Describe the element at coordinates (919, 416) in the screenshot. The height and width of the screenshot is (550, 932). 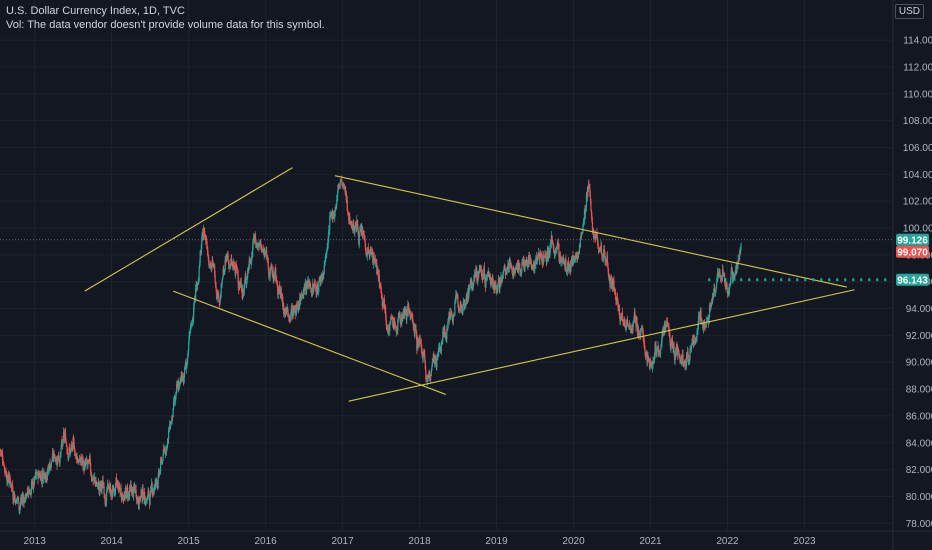
I see `price-tick-label: 86.000` at that location.